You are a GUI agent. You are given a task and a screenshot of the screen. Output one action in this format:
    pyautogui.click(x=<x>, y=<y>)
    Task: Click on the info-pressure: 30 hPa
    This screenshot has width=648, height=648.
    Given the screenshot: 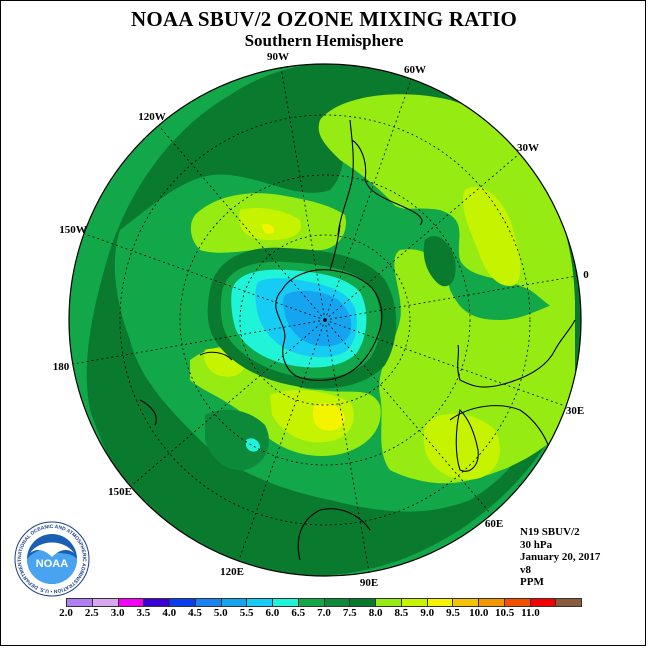 What is the action you would take?
    pyautogui.click(x=536, y=544)
    